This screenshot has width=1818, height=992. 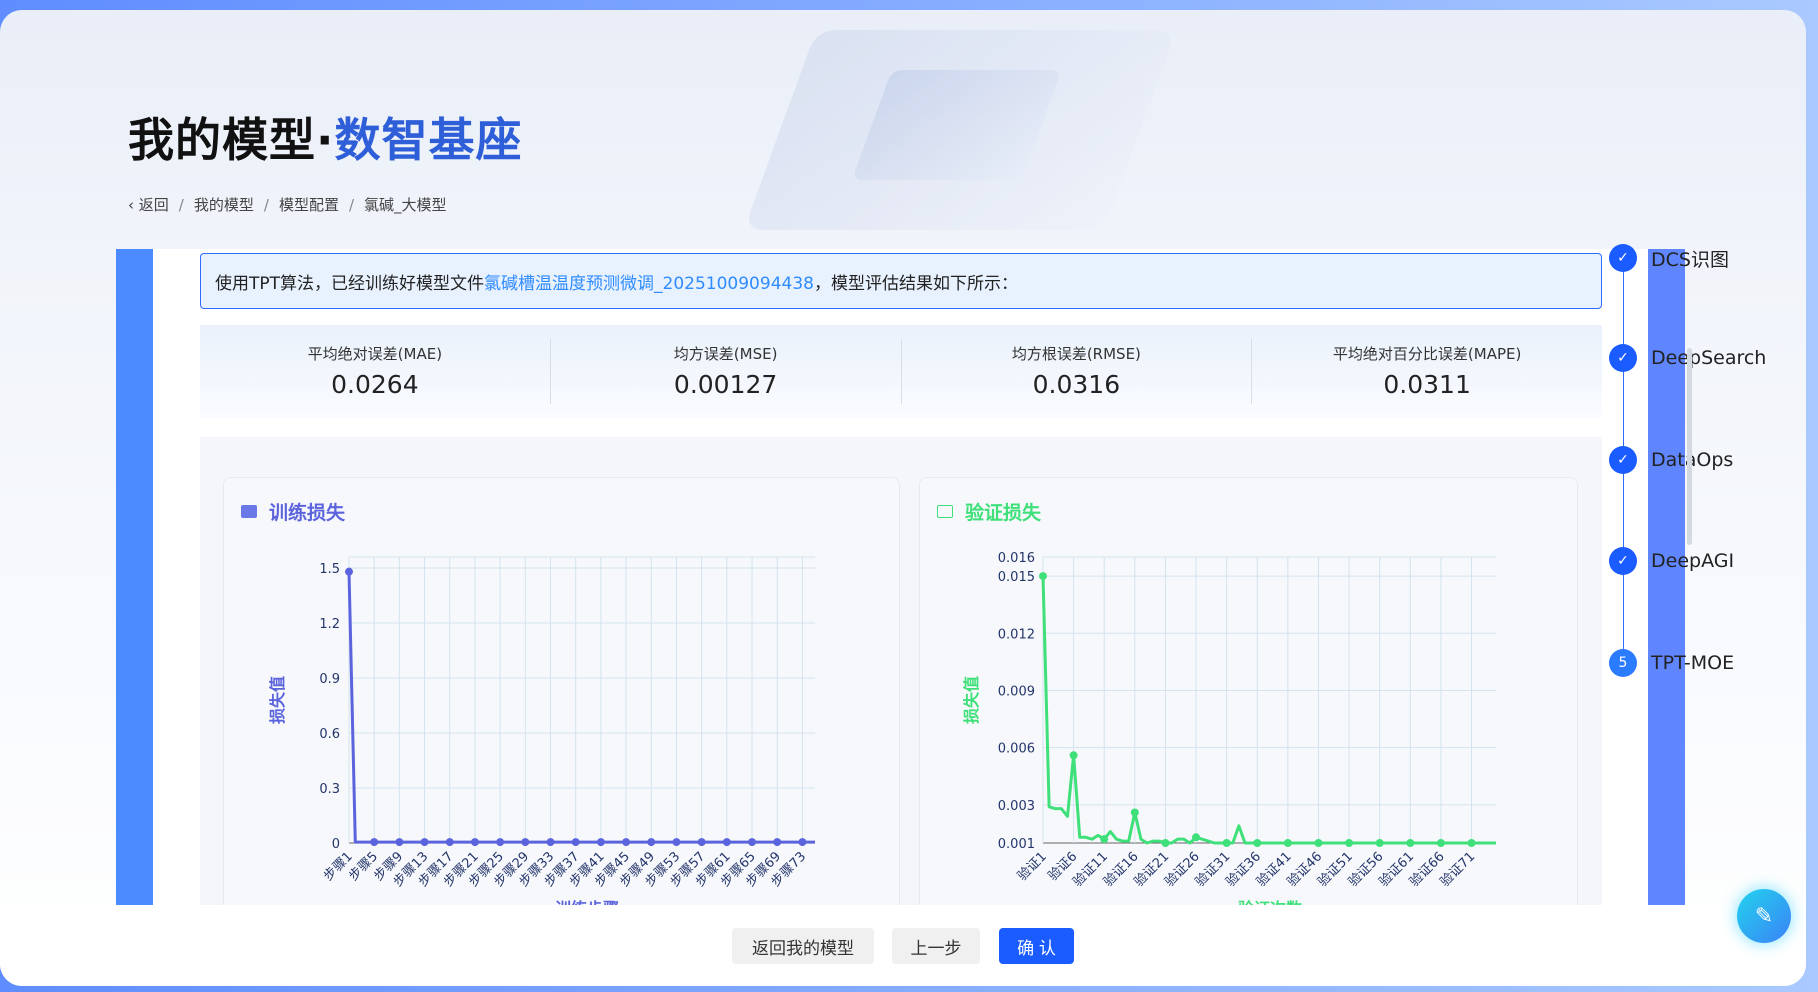 I want to click on y-tick-label: 0.016, so click(x=1016, y=558).